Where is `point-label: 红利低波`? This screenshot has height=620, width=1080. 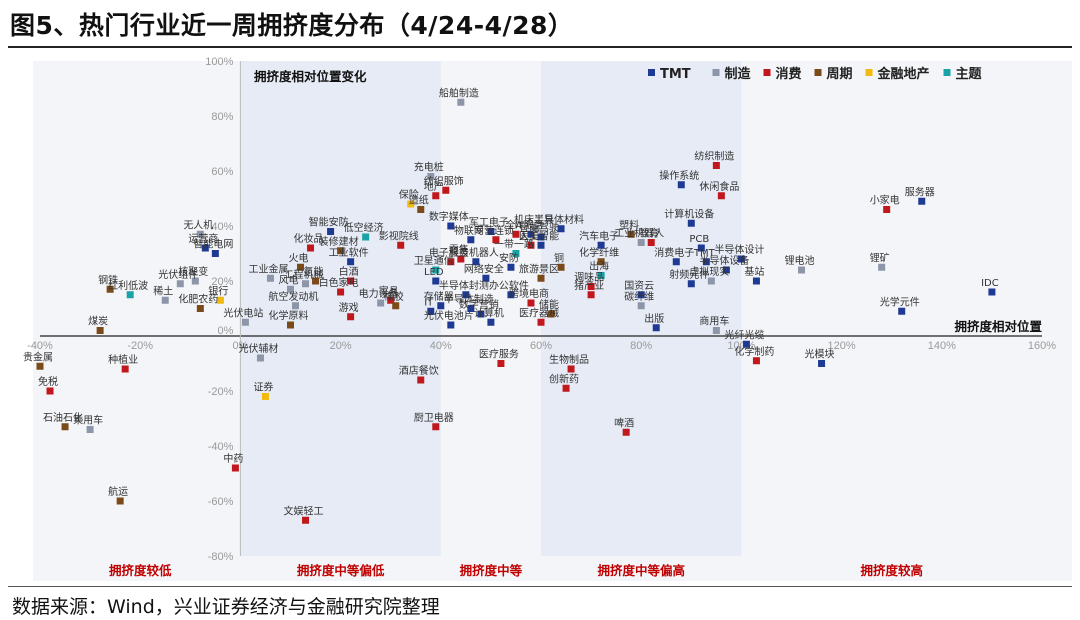
point-label: 红利低波 is located at coordinates (128, 285).